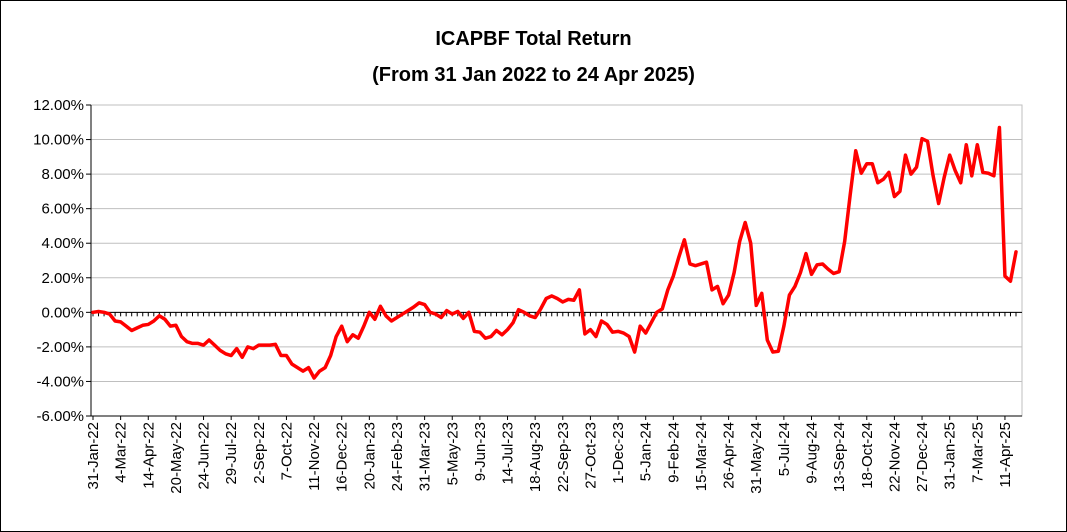  I want to click on x-tick-label: 1-Dec-23, so click(618, 453).